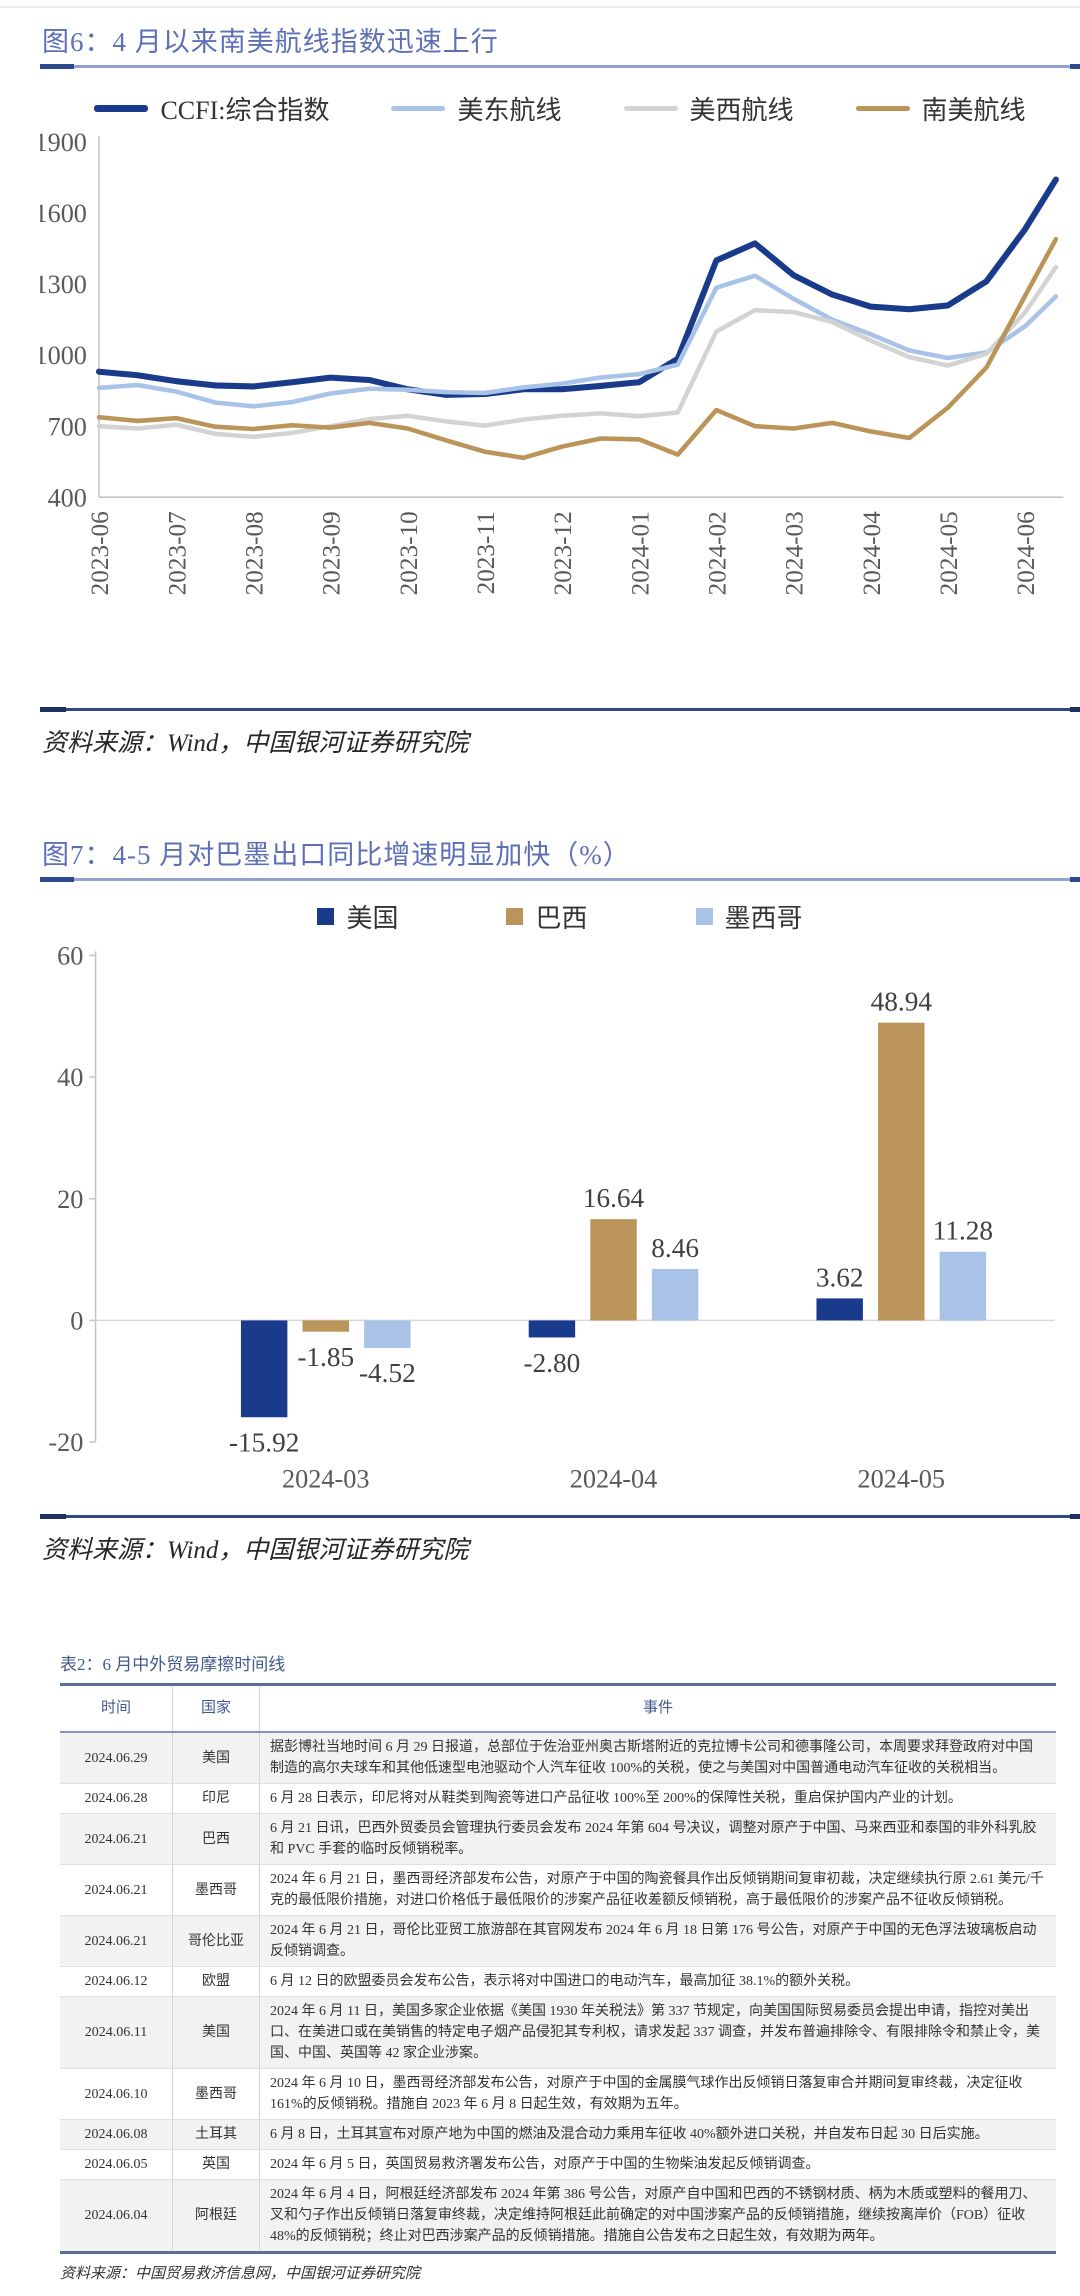  I want to click on x-tick-label: 2024-06, so click(1026, 553).